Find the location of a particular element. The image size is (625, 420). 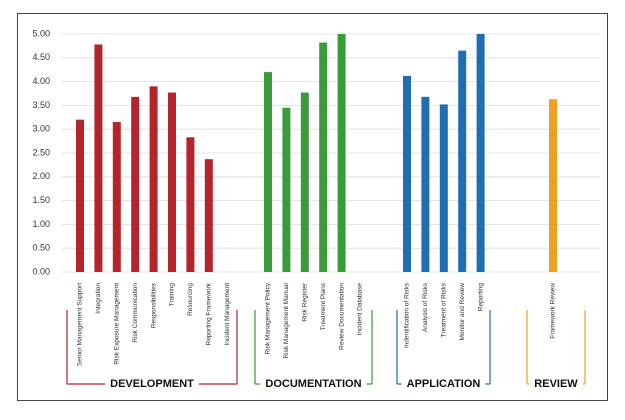

y-tick-label: 4.00 is located at coordinates (41, 81).